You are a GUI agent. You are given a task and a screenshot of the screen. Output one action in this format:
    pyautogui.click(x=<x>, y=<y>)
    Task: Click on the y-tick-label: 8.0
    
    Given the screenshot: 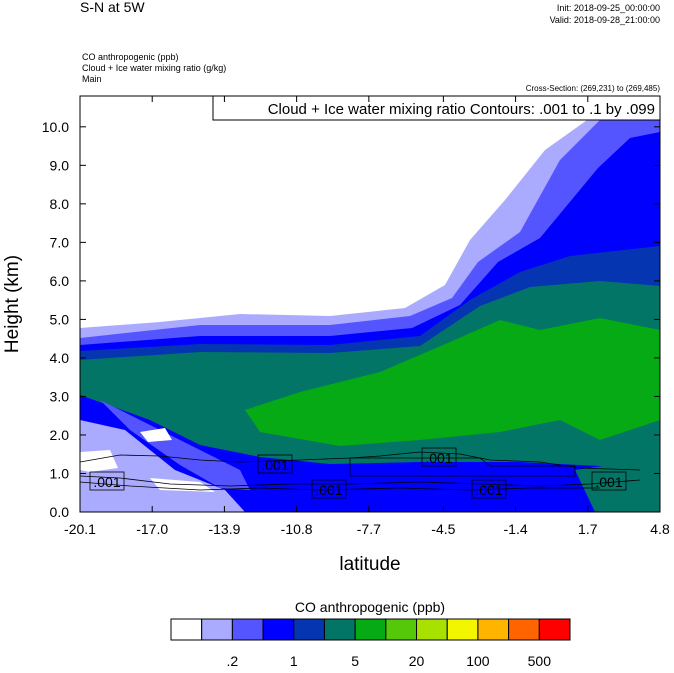 What is the action you would take?
    pyautogui.click(x=60, y=204)
    